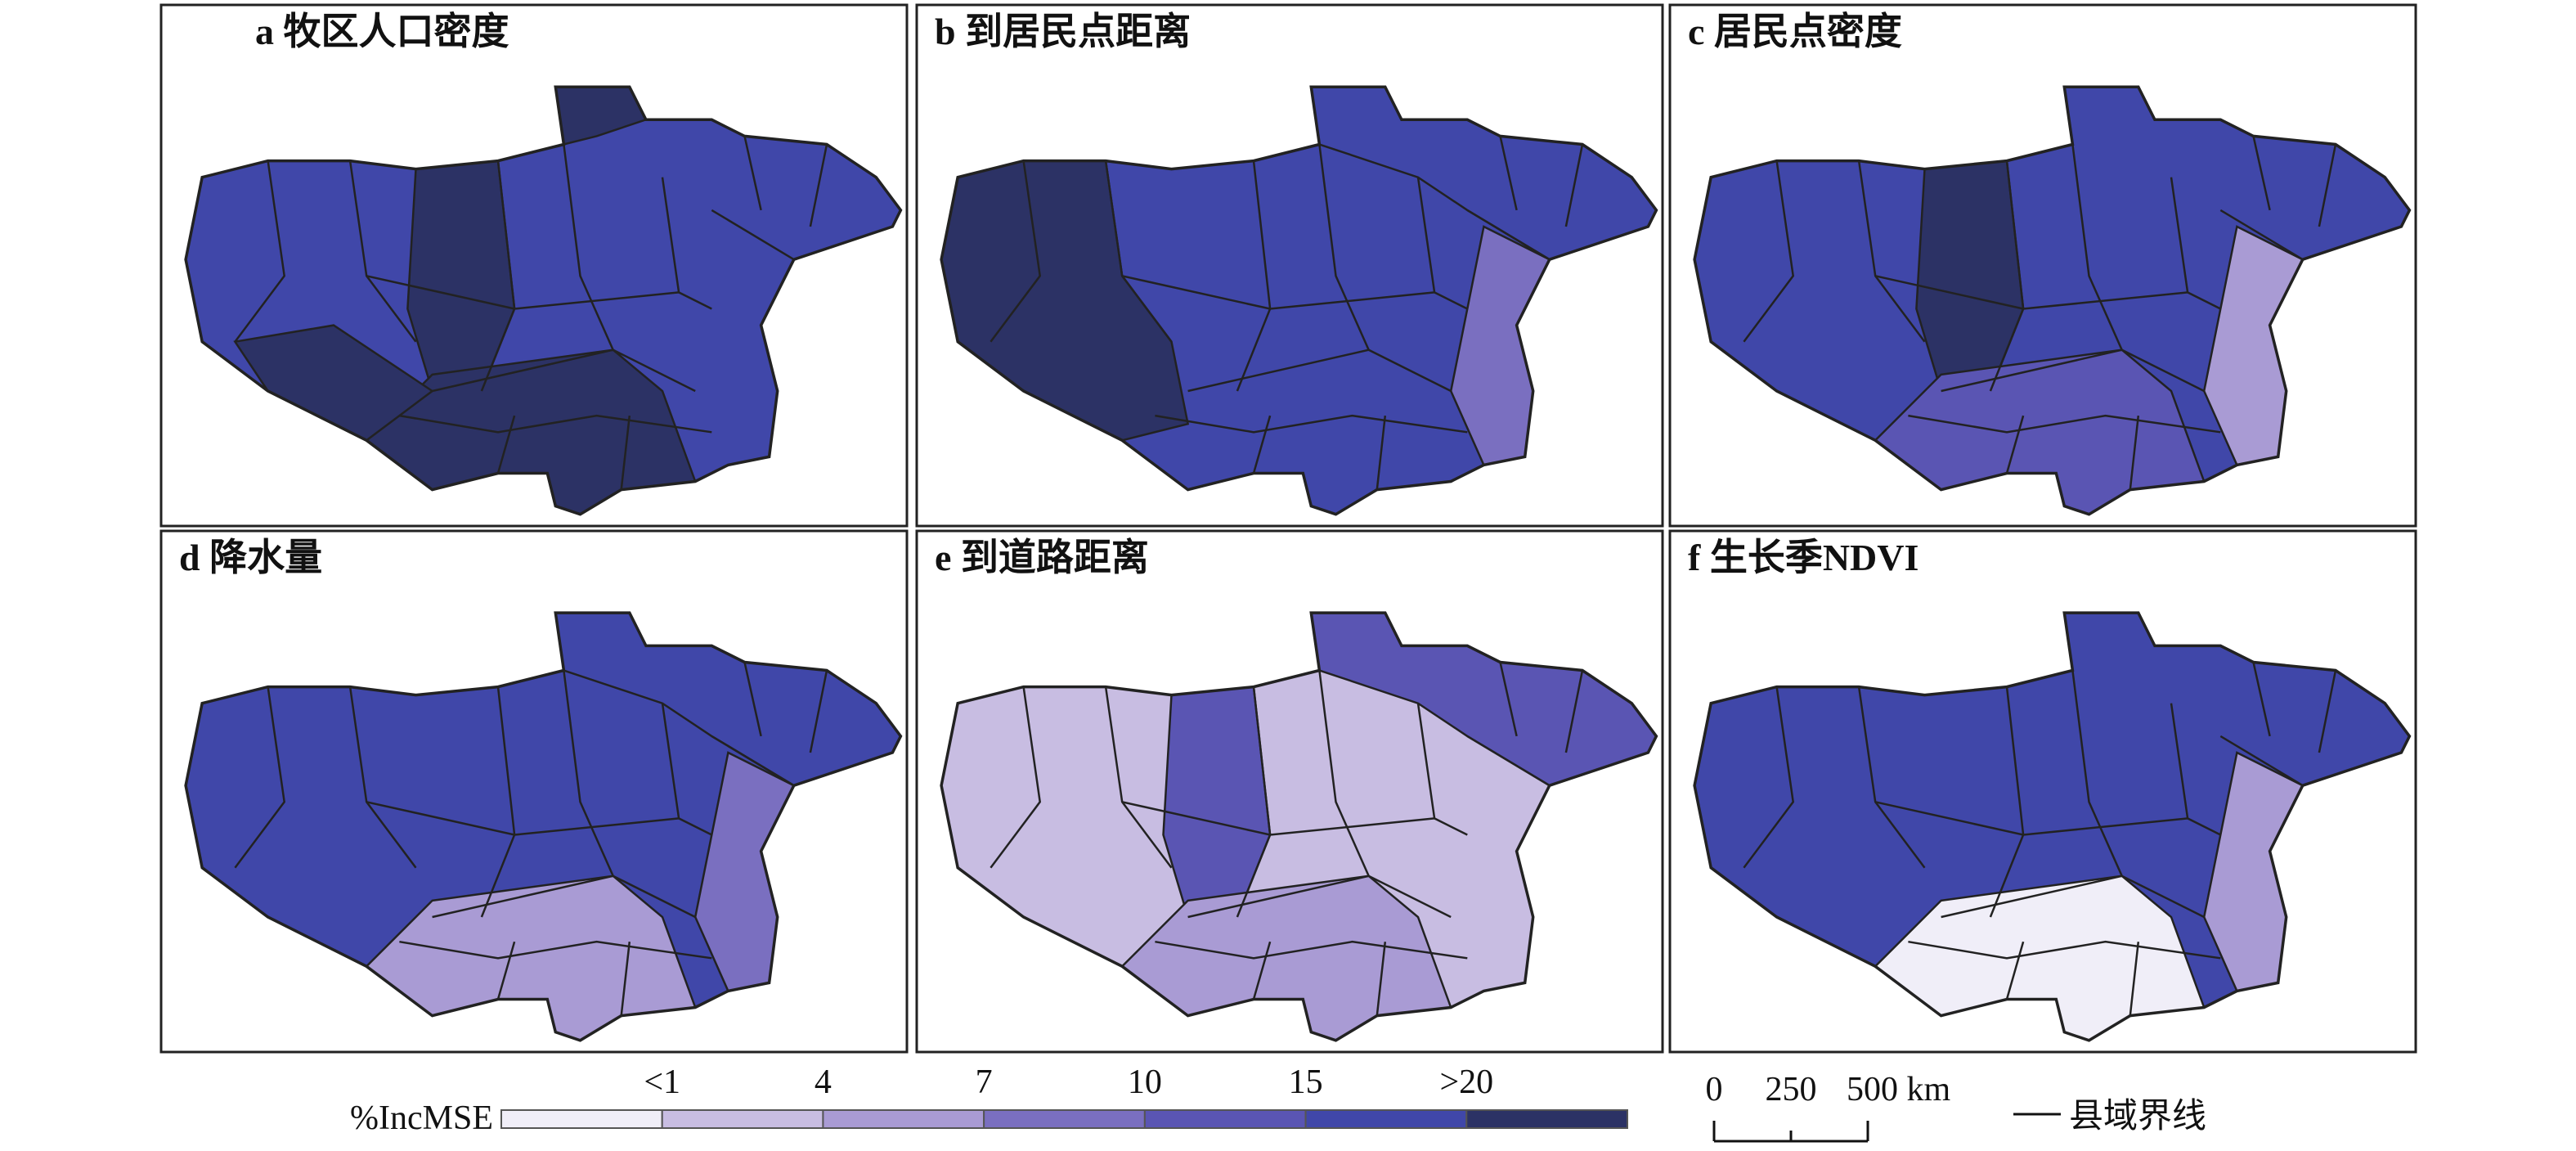 Image resolution: width=2576 pixels, height=1151 pixels. What do you see at coordinates (1466, 1082) in the screenshot?
I see `legend-label: >20` at bounding box center [1466, 1082].